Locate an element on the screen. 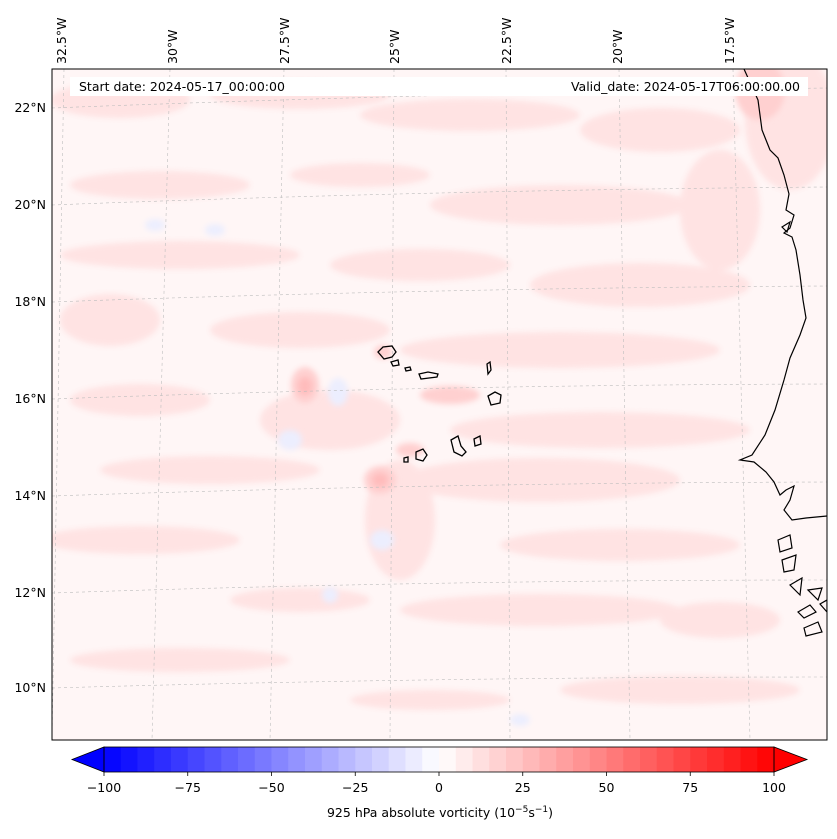  colorbar-tick-label: −25 is located at coordinates (355, 787).